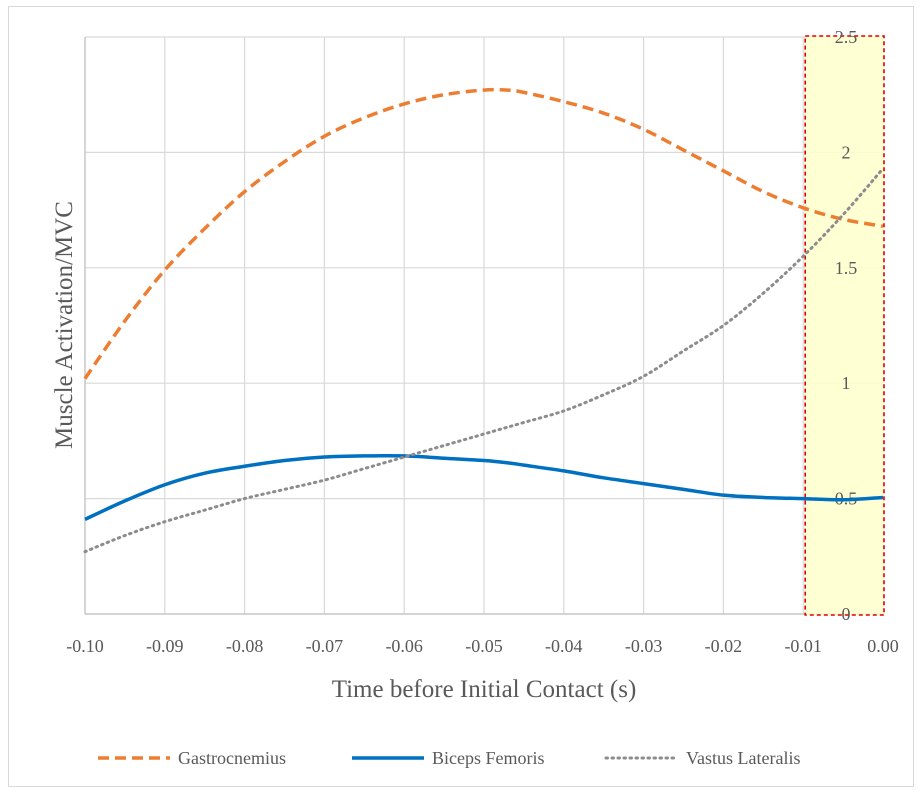  What do you see at coordinates (484, 689) in the screenshot?
I see `x-axis-title: Time before Initial Contact (s)` at bounding box center [484, 689].